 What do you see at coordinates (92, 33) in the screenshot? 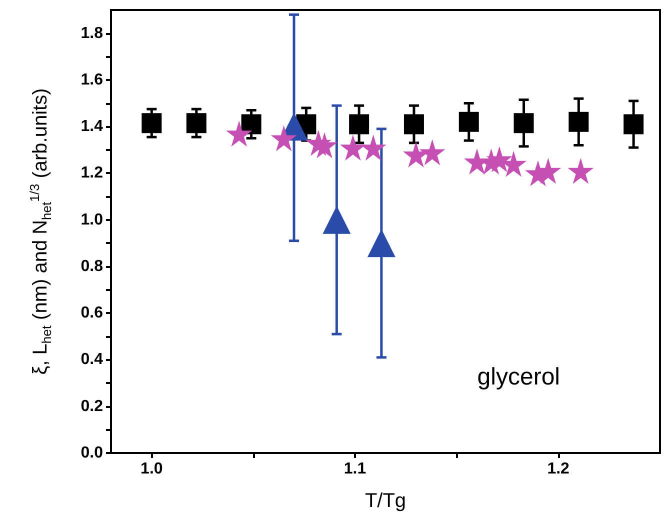
I see `y-tick-label: 1.8` at bounding box center [92, 33].